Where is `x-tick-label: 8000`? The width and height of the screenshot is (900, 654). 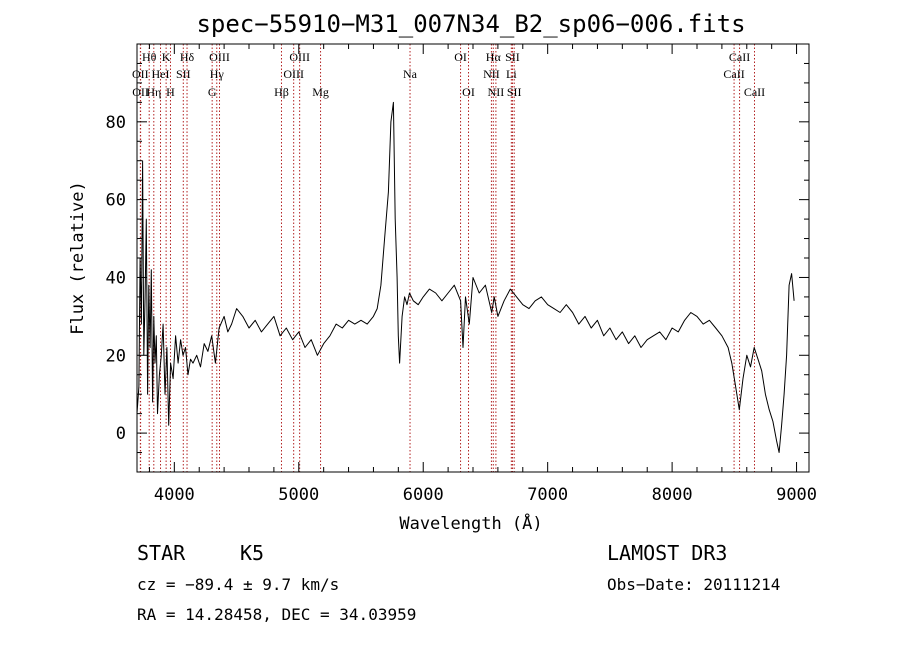
x-tick-label: 8000 is located at coordinates (672, 495).